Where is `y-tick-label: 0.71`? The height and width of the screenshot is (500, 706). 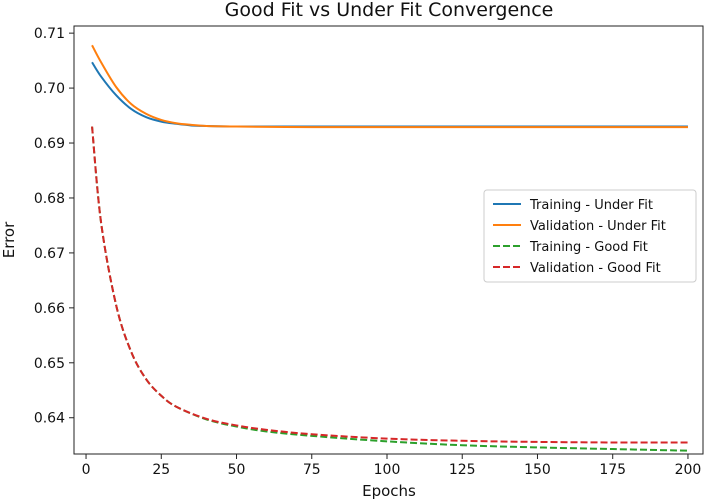 y-tick-label: 0.71 is located at coordinates (49, 34).